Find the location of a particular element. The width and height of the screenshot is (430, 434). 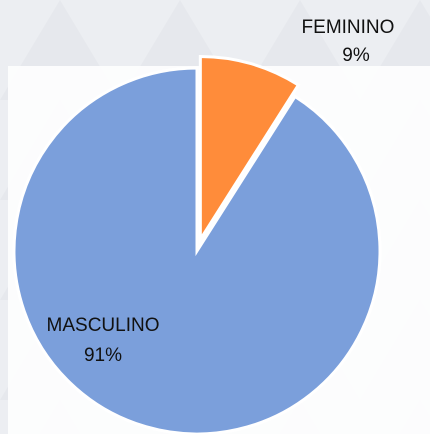

pie-slice is located at coordinates (249, 149).